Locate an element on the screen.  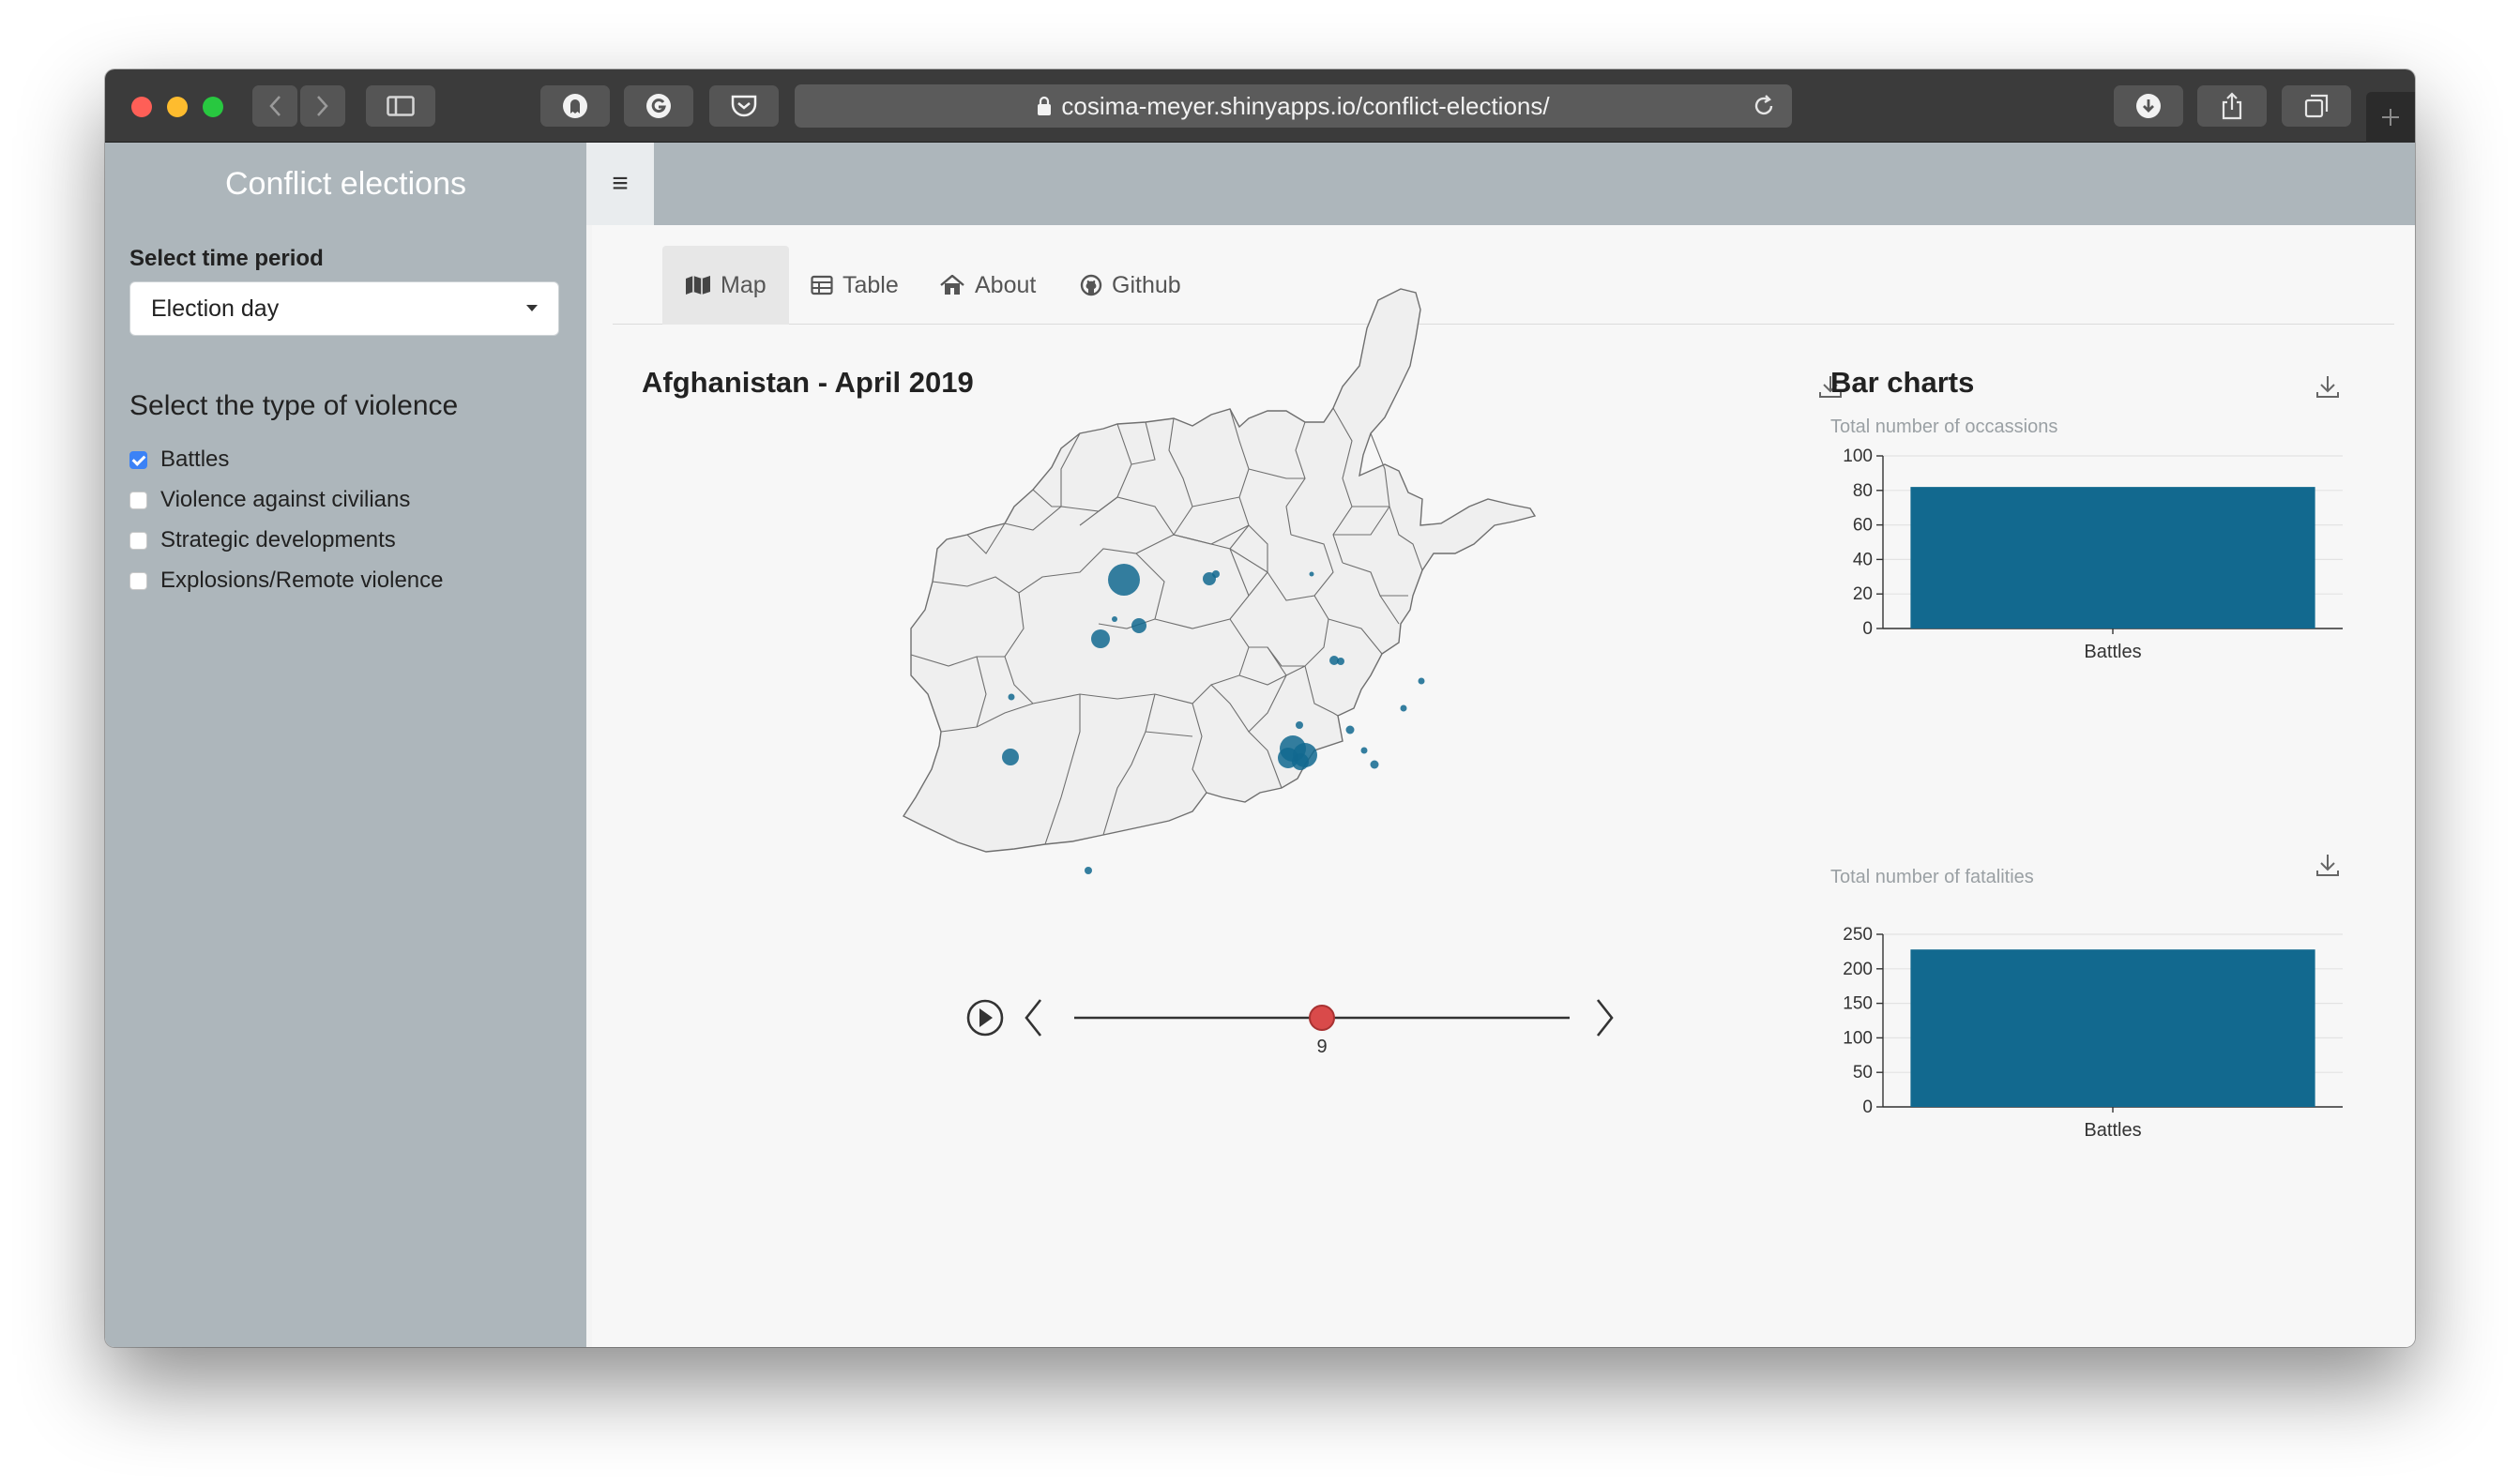
tab-overview-button is located at coordinates (2316, 106).